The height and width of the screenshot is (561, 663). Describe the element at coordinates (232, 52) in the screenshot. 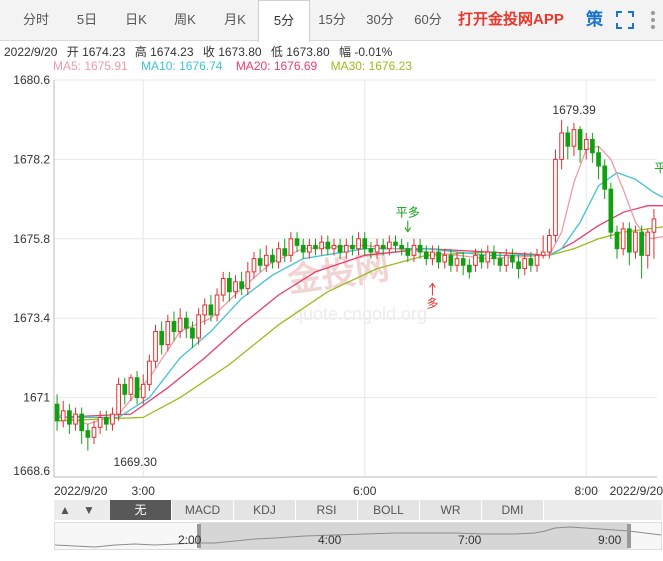

I see `info-close: 收 1673.80` at that location.